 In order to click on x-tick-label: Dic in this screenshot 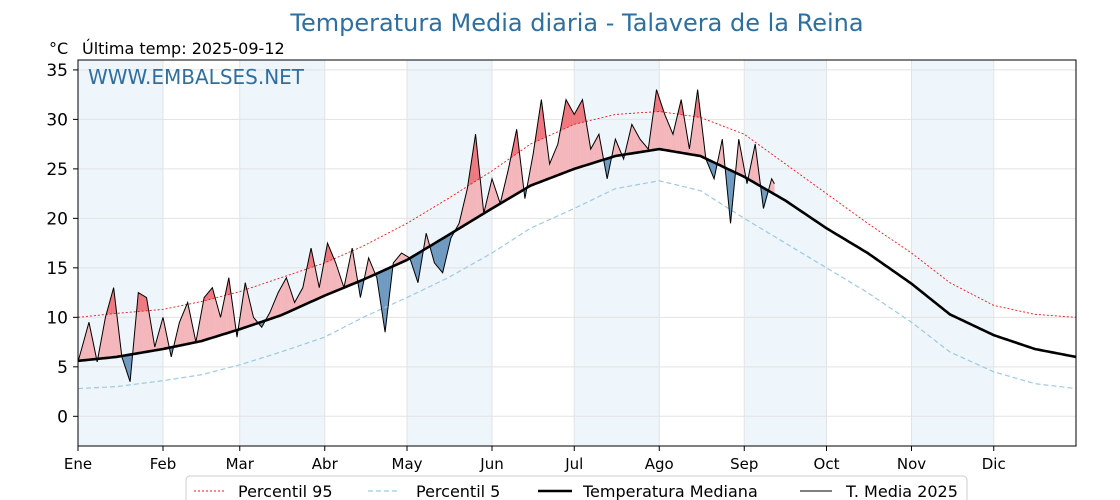, I will do `click(994, 464)`.